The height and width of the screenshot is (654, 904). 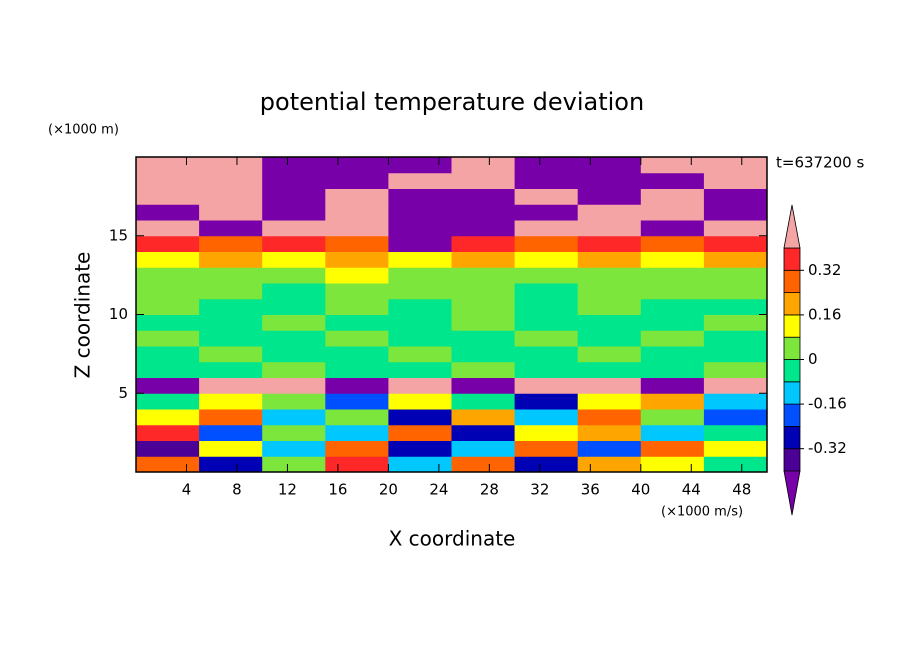 I want to click on x-tick-label: 32, so click(x=539, y=490).